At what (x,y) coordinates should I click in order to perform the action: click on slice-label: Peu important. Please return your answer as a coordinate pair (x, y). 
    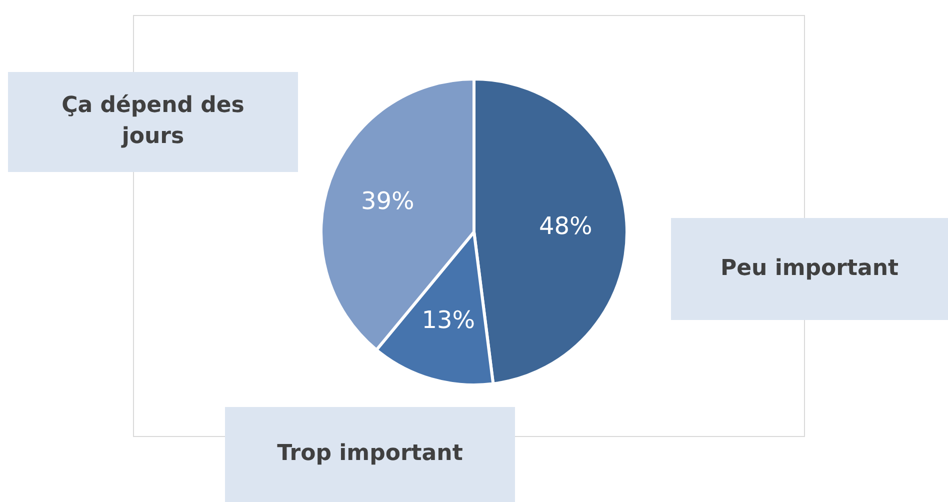
    Looking at the image, I should click on (809, 268).